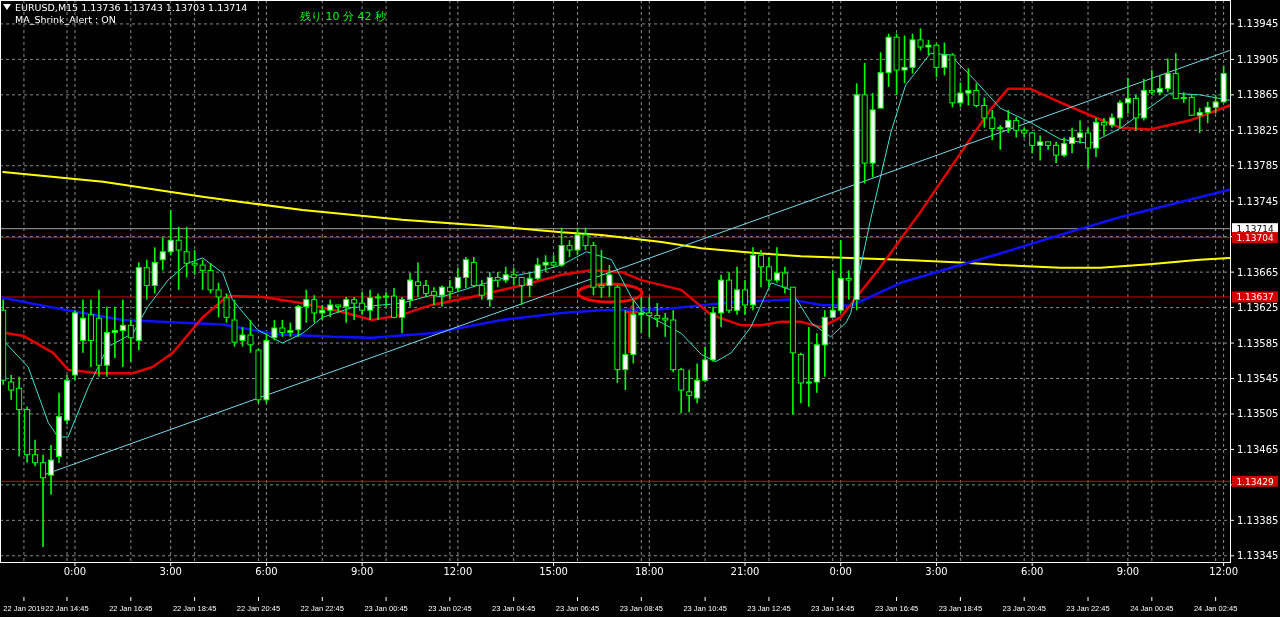 This screenshot has height=617, width=1280. What do you see at coordinates (343, 16) in the screenshot?
I see `annotation: 残り 10 分 42 秒` at bounding box center [343, 16].